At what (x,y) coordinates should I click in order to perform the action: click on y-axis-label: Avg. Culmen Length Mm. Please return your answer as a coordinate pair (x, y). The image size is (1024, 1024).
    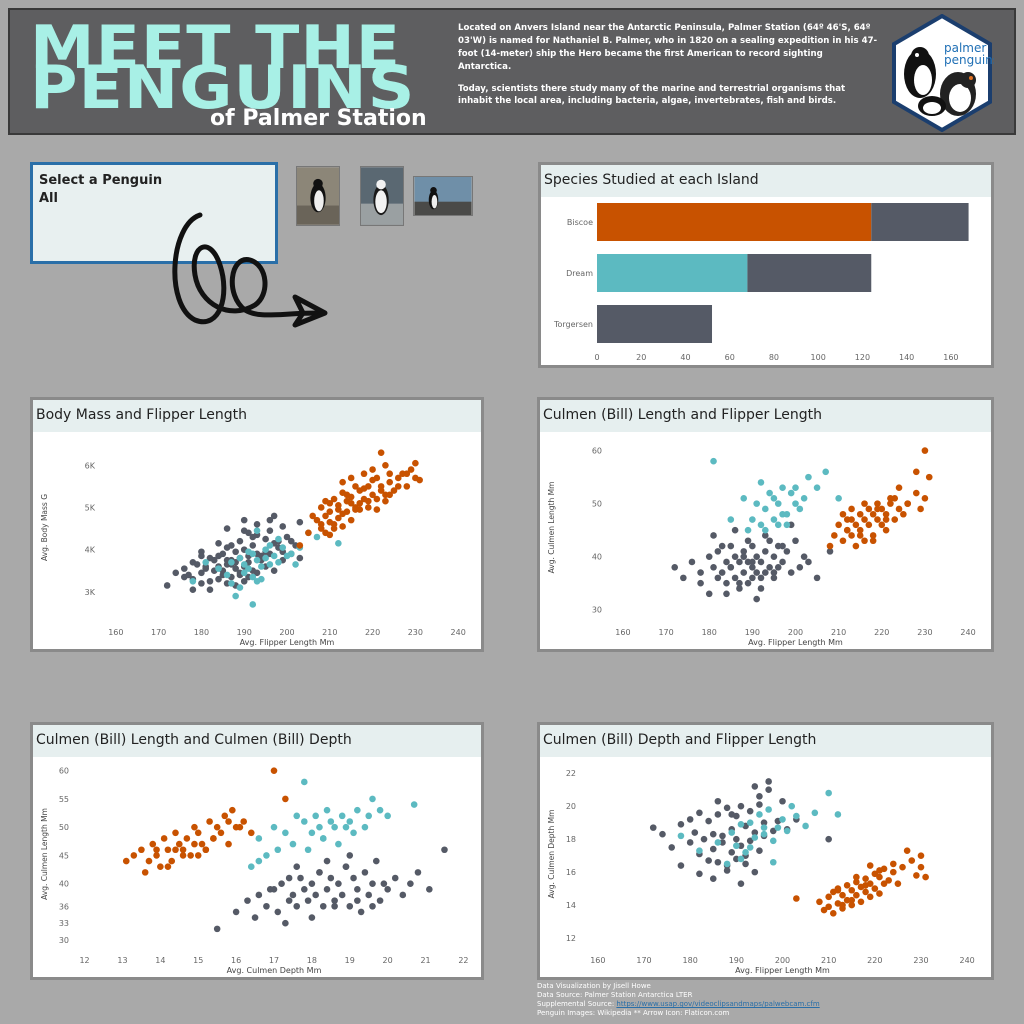
    Looking at the image, I should click on (44, 854).